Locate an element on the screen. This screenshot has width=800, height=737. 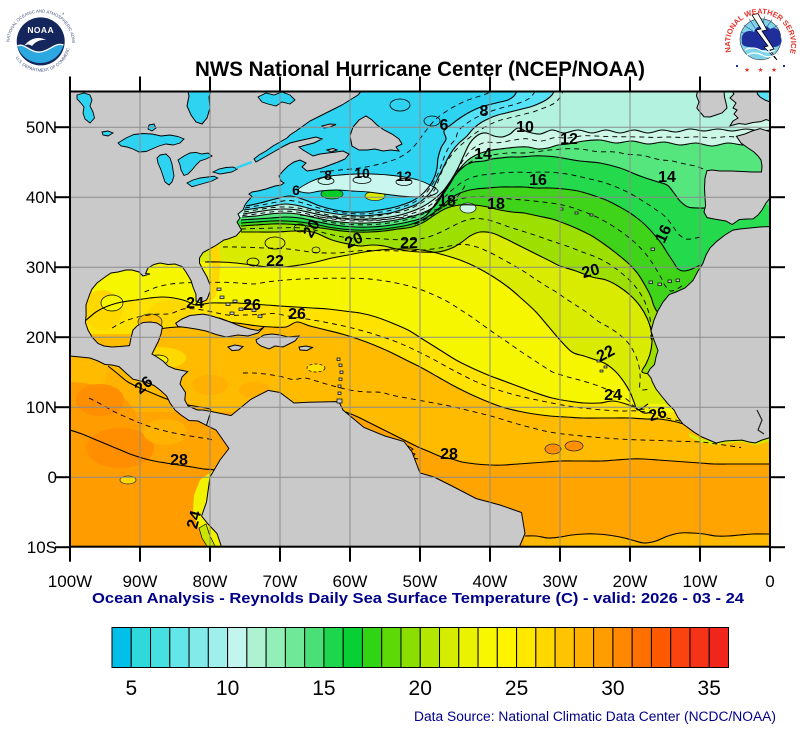
svg-text: NOAA is located at coordinates (40, 30).